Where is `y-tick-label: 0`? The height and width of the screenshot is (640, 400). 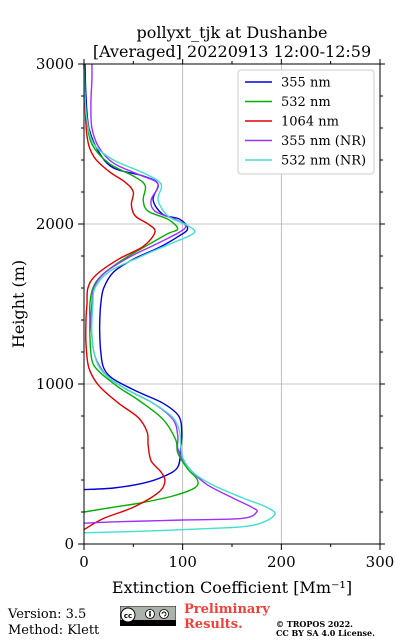 y-tick-label: 0 is located at coordinates (69, 544).